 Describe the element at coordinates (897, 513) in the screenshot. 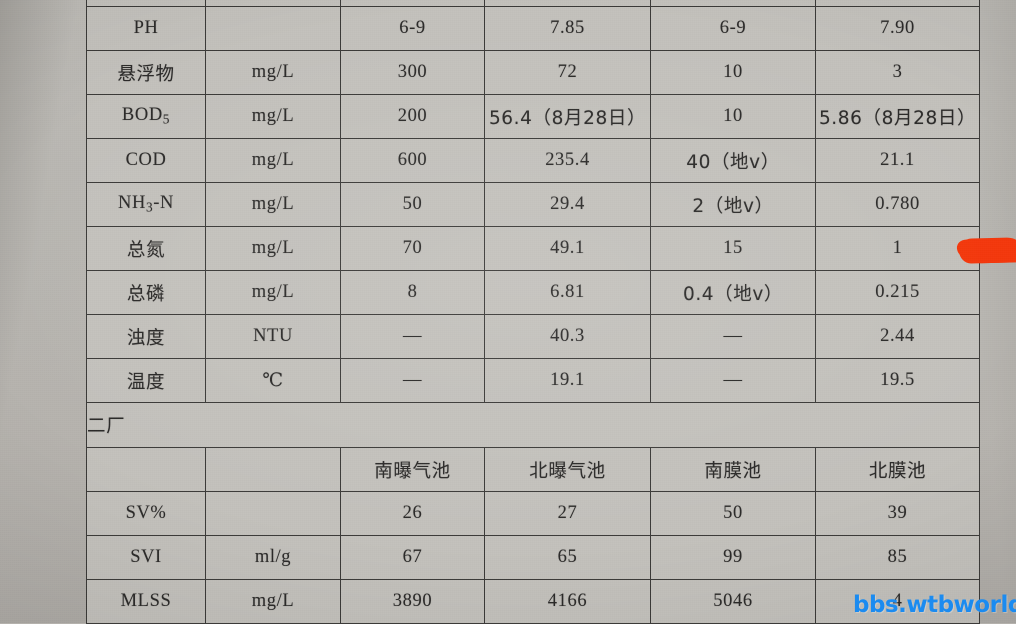

I see `data-cell: 39` at that location.